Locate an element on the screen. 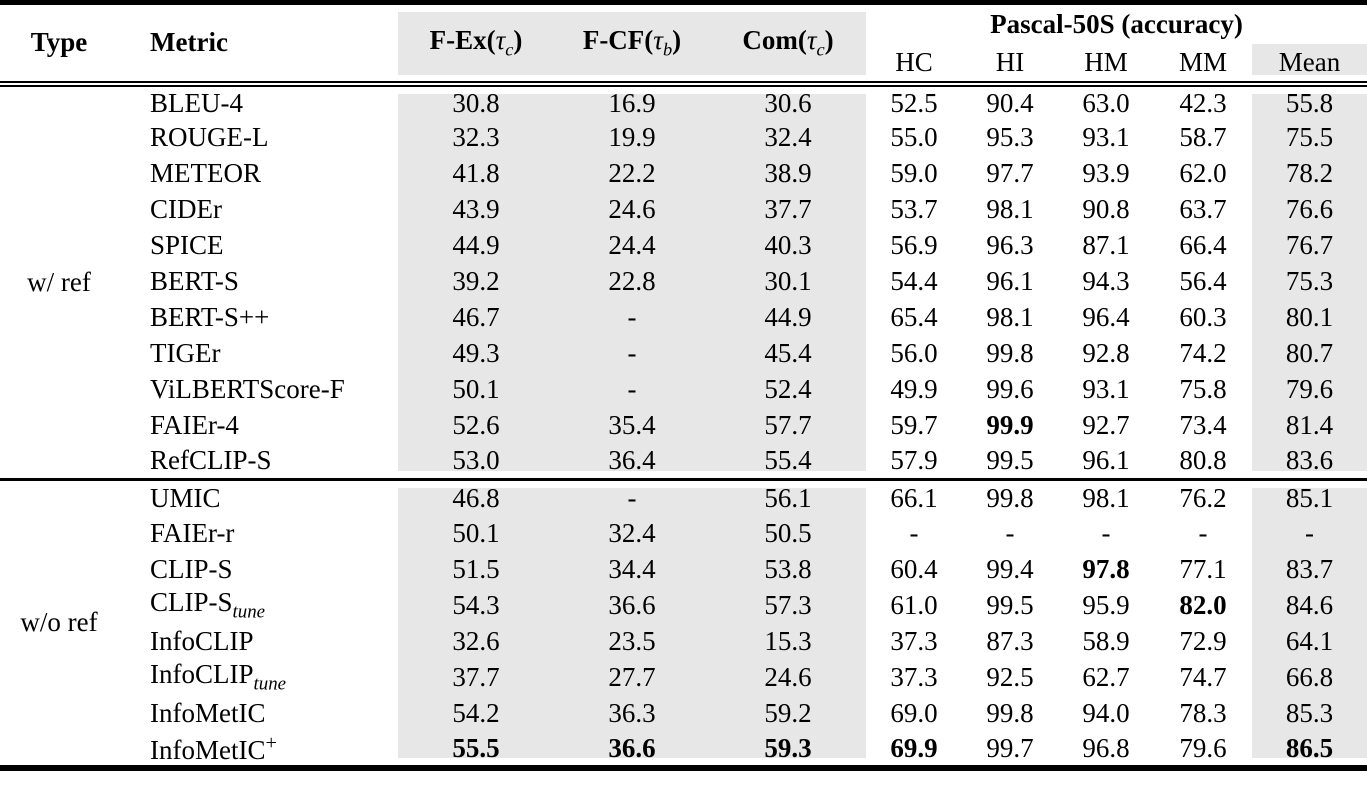 This screenshot has width=1367, height=793. metric-name: FAIEr-4 is located at coordinates (258, 426).